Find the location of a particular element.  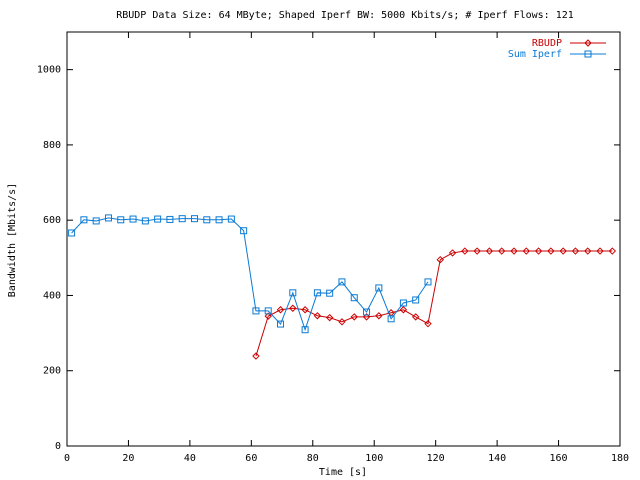

x-tick-label: 0 is located at coordinates (67, 458).